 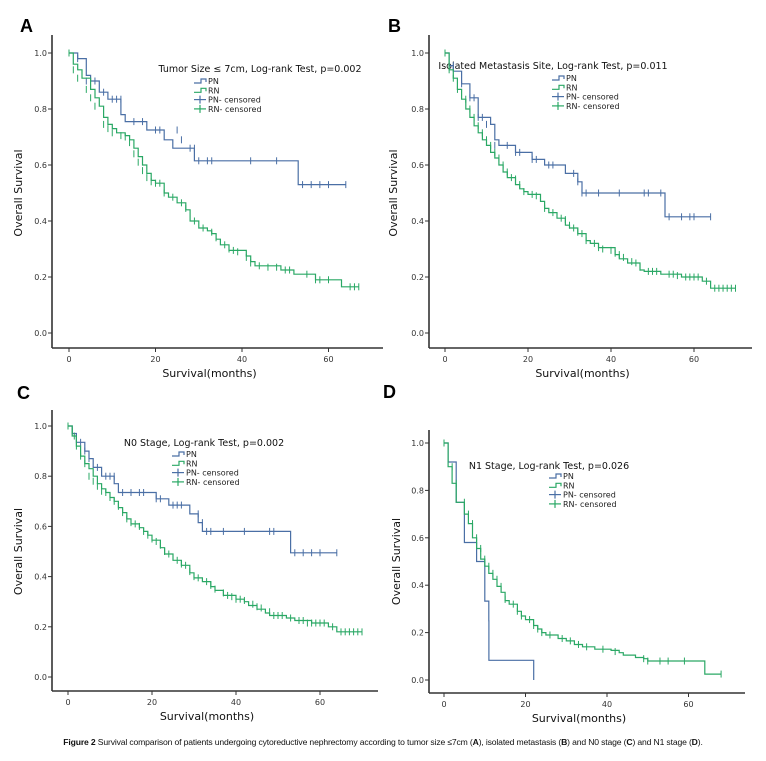 What do you see at coordinates (549, 466) in the screenshot?
I see `chart-title: N1 Stage, Log-rank Test, p=0.026` at bounding box center [549, 466].